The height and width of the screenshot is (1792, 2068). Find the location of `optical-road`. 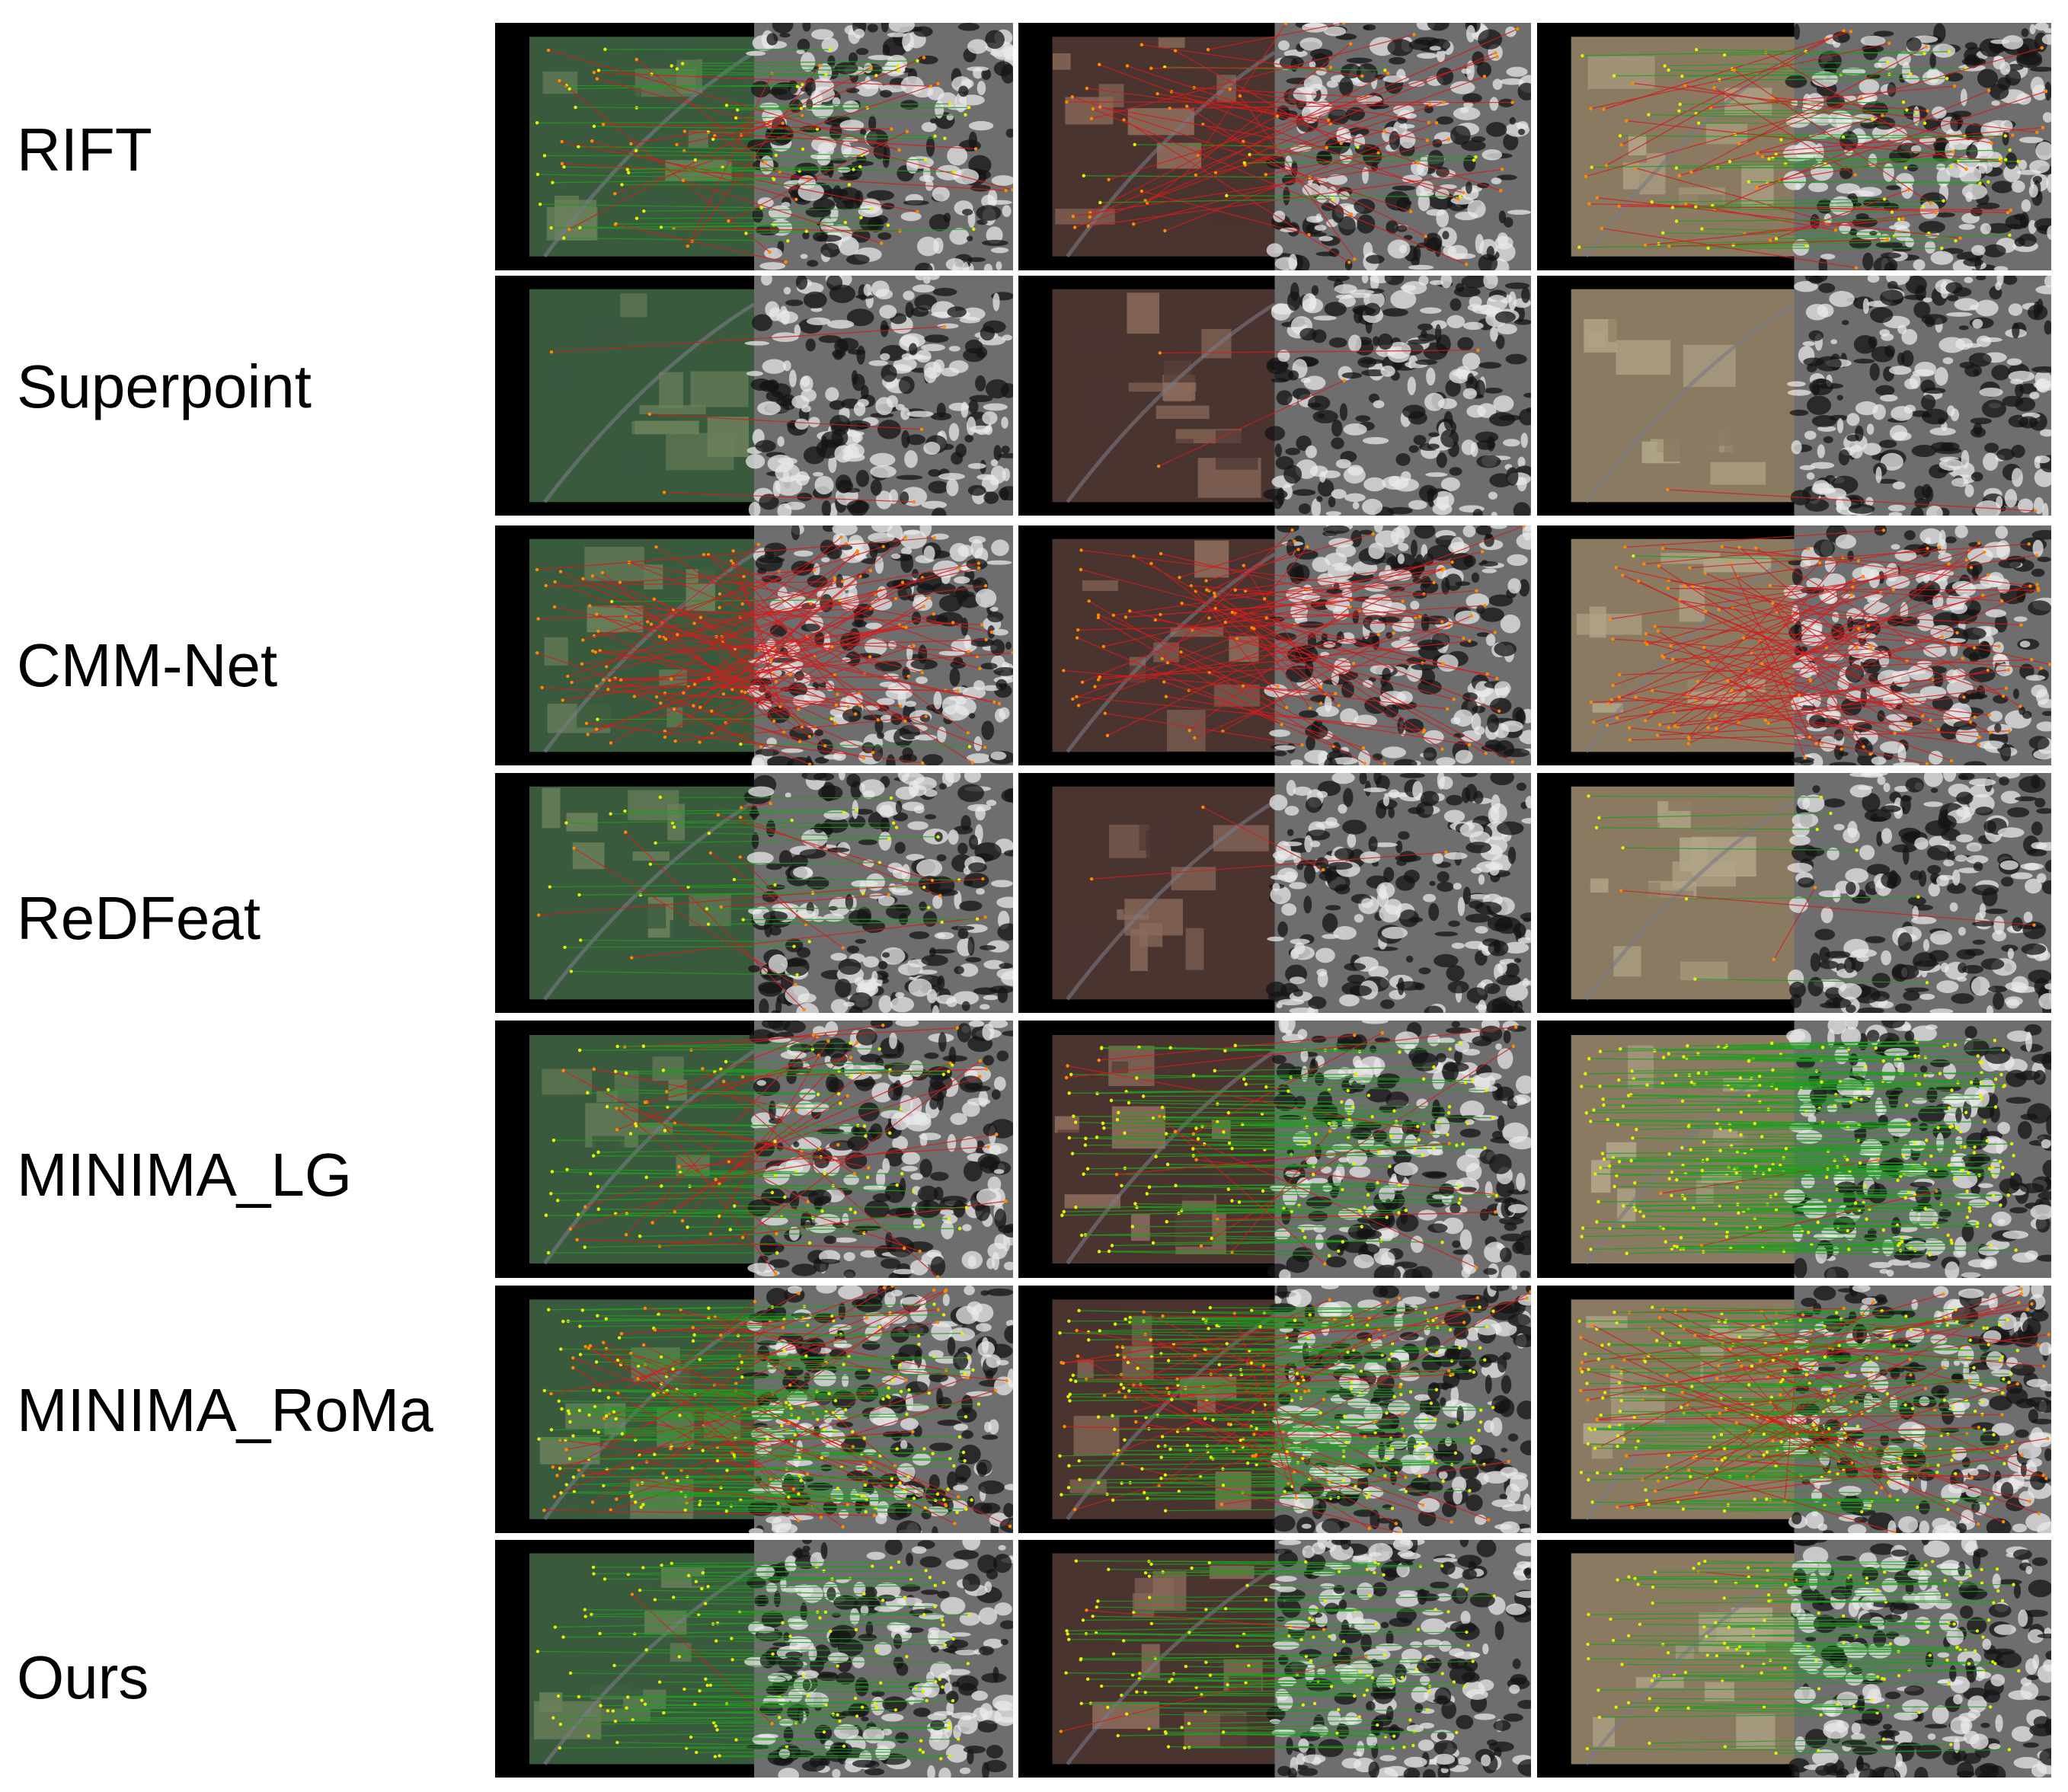

optical-road is located at coordinates (1689, 901).